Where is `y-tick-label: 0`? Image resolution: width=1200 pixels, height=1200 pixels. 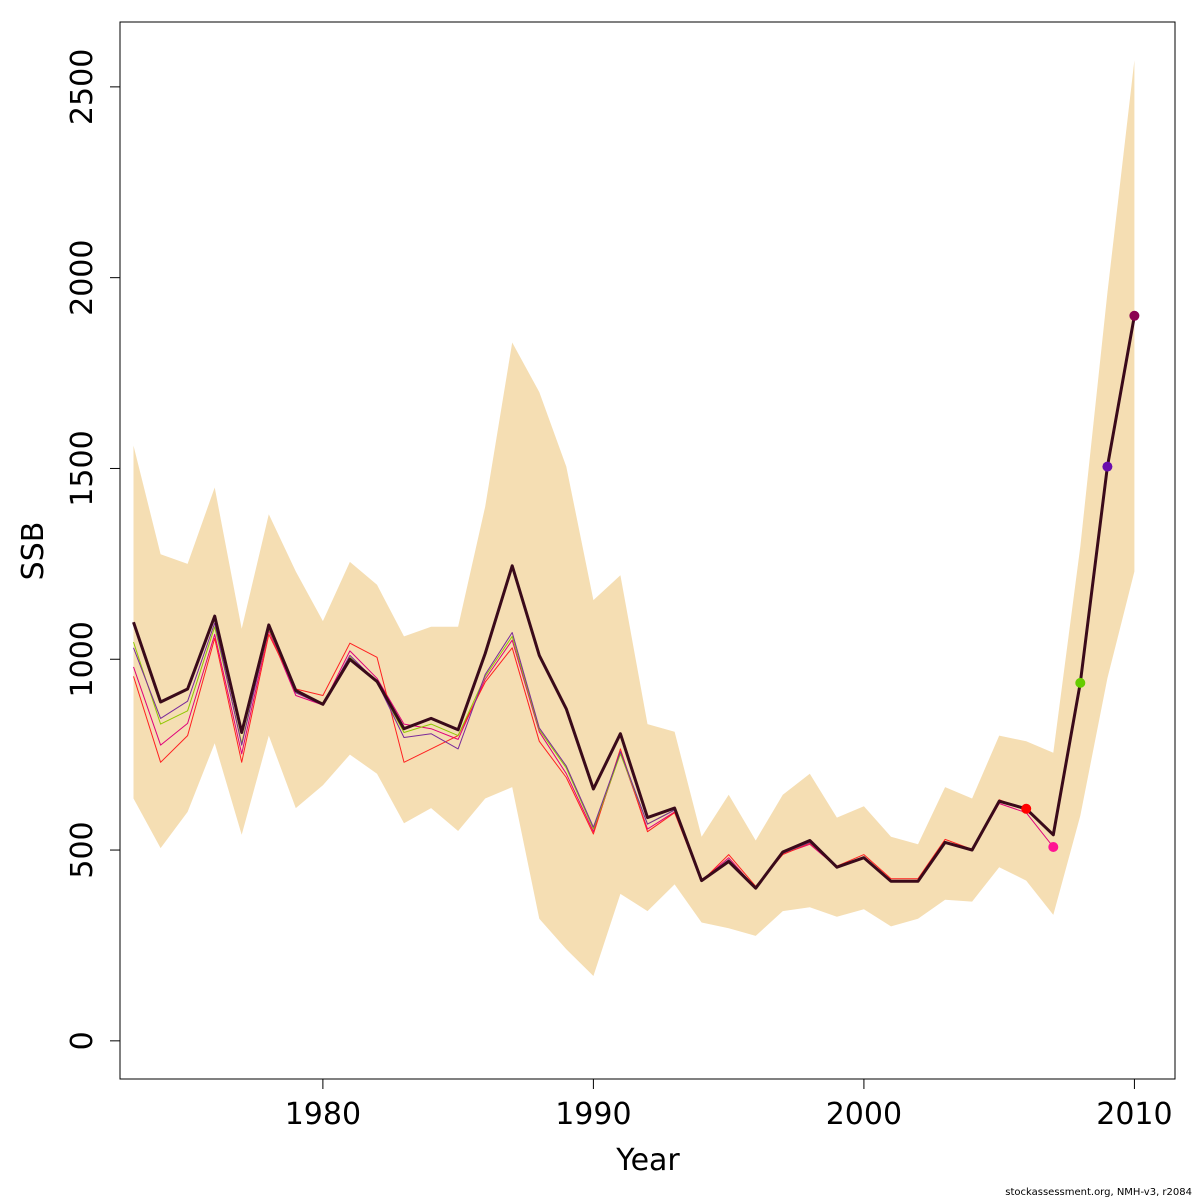
y-tick-label: 0 is located at coordinates (82, 1040).